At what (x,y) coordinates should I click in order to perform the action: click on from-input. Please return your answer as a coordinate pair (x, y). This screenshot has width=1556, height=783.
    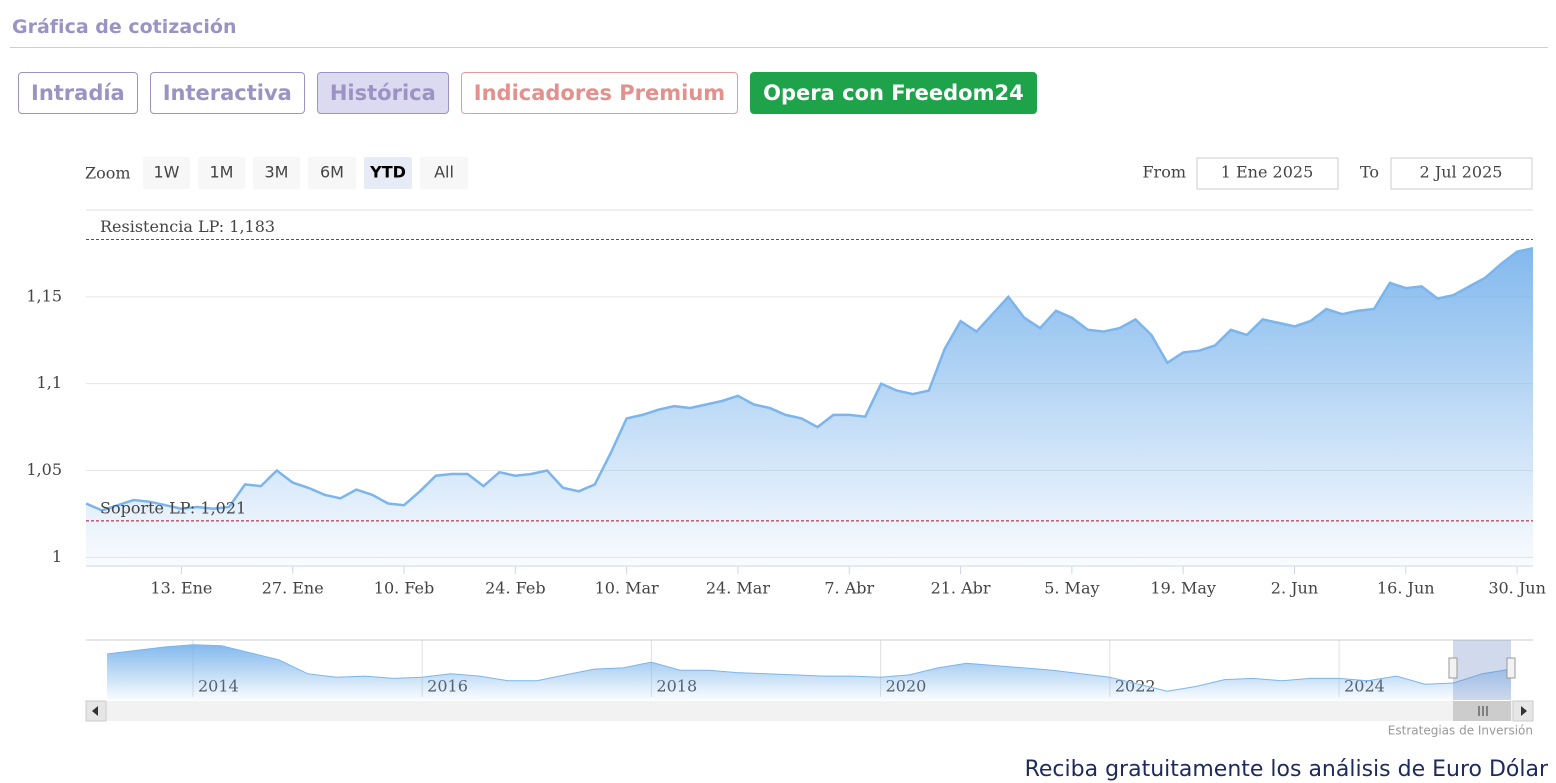
    Looking at the image, I should click on (1267, 173).